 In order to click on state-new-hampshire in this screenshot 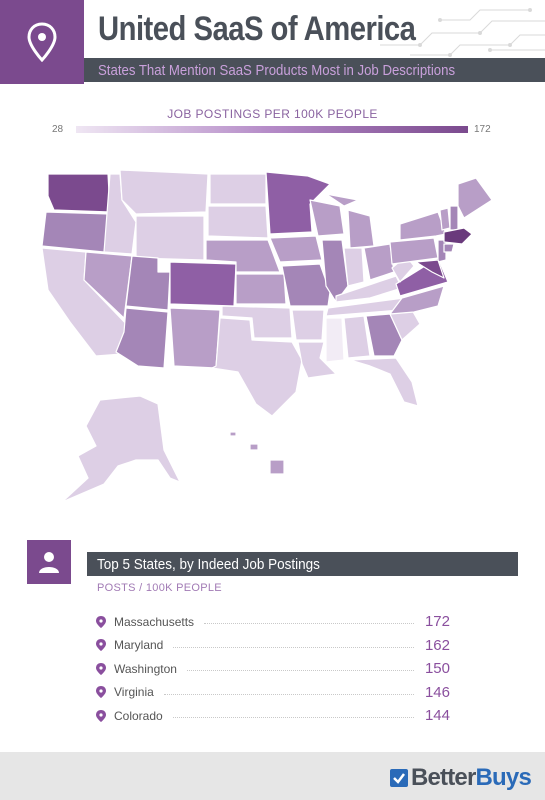, I will do `click(454, 218)`.